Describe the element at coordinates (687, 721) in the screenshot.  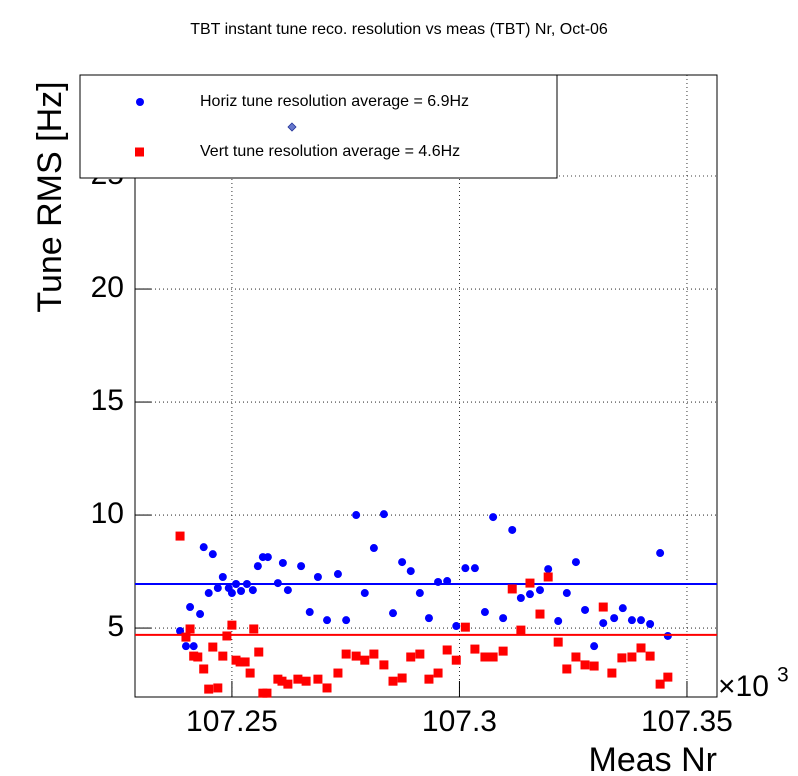
I see `x-tick-label: 107.35` at that location.